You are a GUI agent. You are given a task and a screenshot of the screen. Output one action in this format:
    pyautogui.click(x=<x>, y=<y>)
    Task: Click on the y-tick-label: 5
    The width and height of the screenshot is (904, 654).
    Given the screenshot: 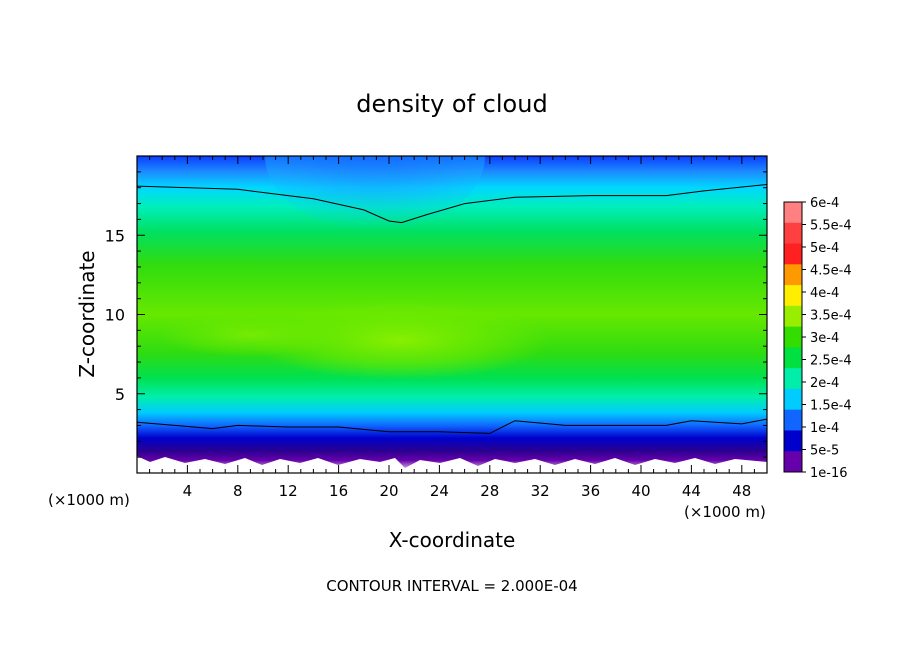 What is the action you would take?
    pyautogui.click(x=120, y=394)
    